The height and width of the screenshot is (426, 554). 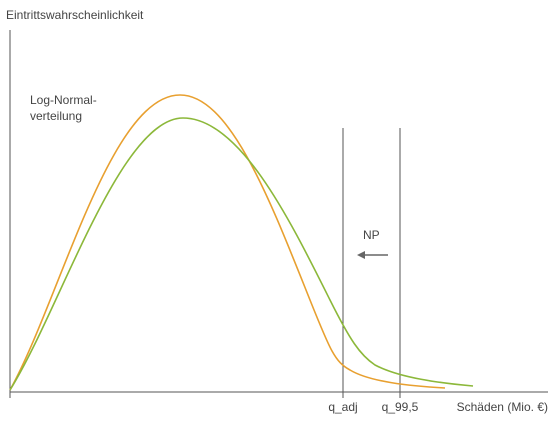 I want to click on arrow-label: NP, so click(x=371, y=235).